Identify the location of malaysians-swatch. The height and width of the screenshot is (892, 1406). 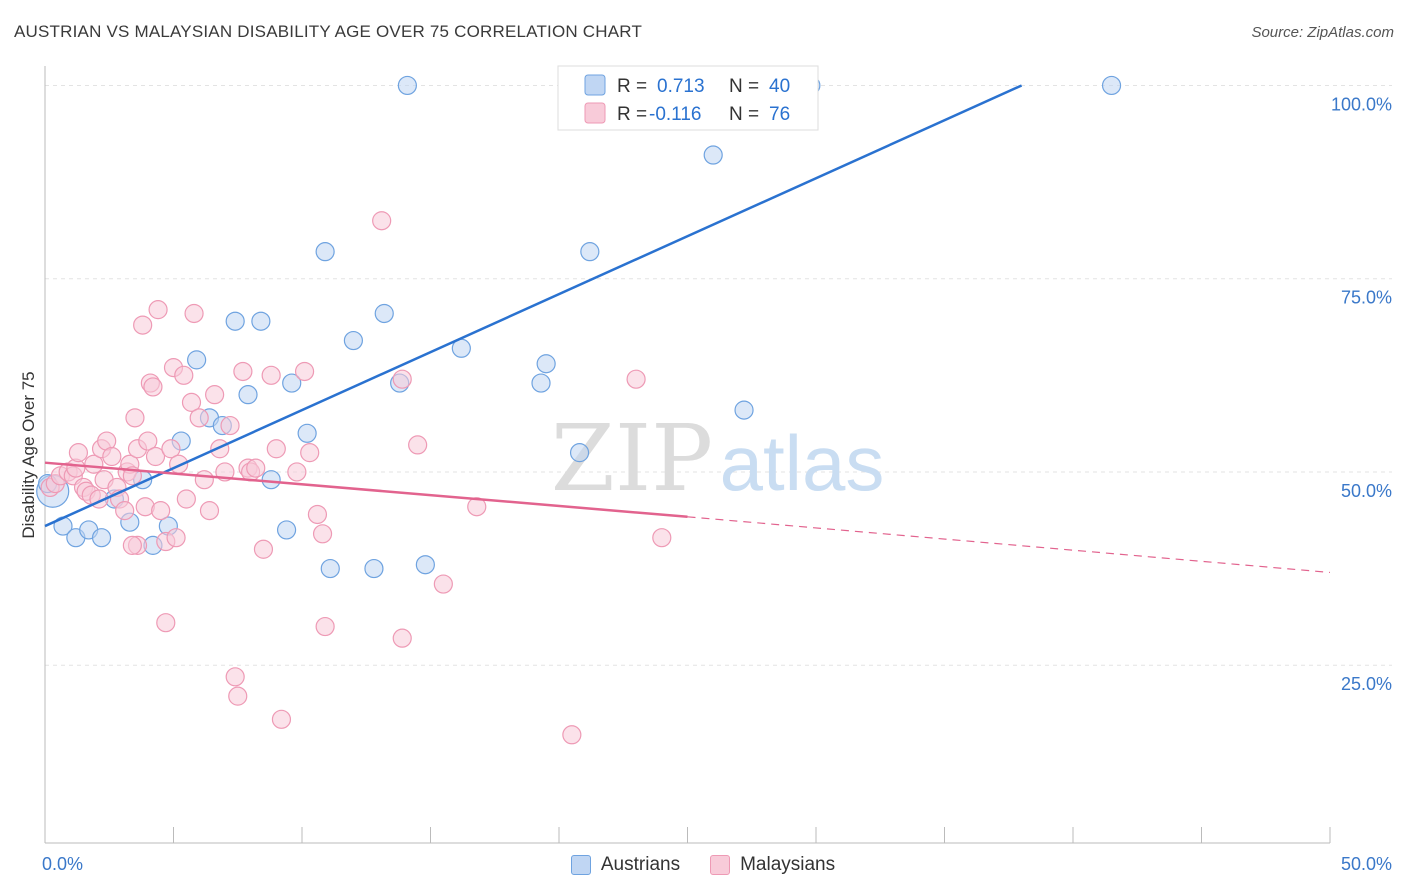
(720, 865).